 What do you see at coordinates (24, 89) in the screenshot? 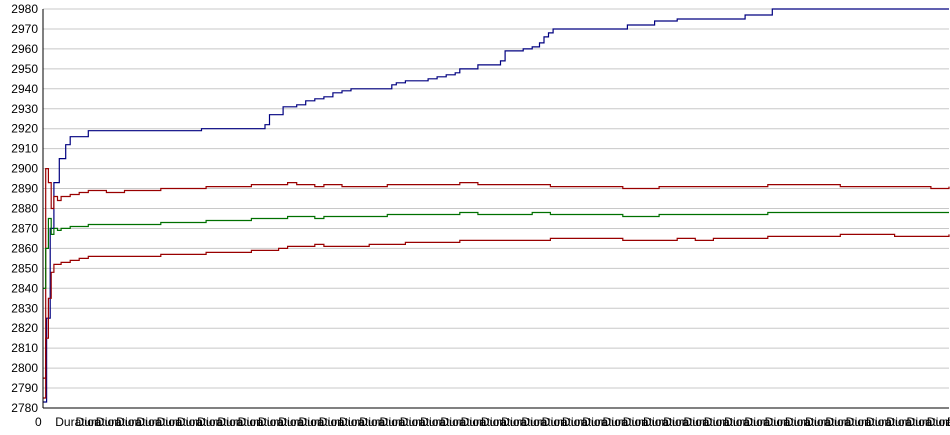
I see `y-tick-label: 2940` at bounding box center [24, 89].